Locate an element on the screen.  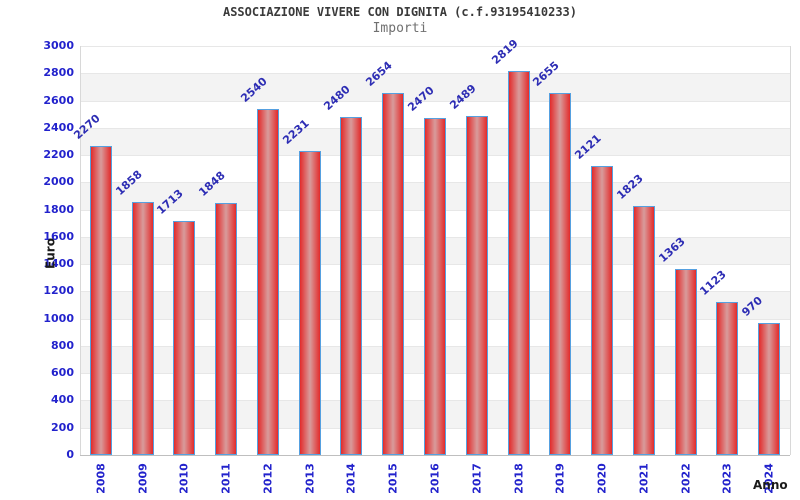
x-tick-label: 2016 is located at coordinates (435, 478).